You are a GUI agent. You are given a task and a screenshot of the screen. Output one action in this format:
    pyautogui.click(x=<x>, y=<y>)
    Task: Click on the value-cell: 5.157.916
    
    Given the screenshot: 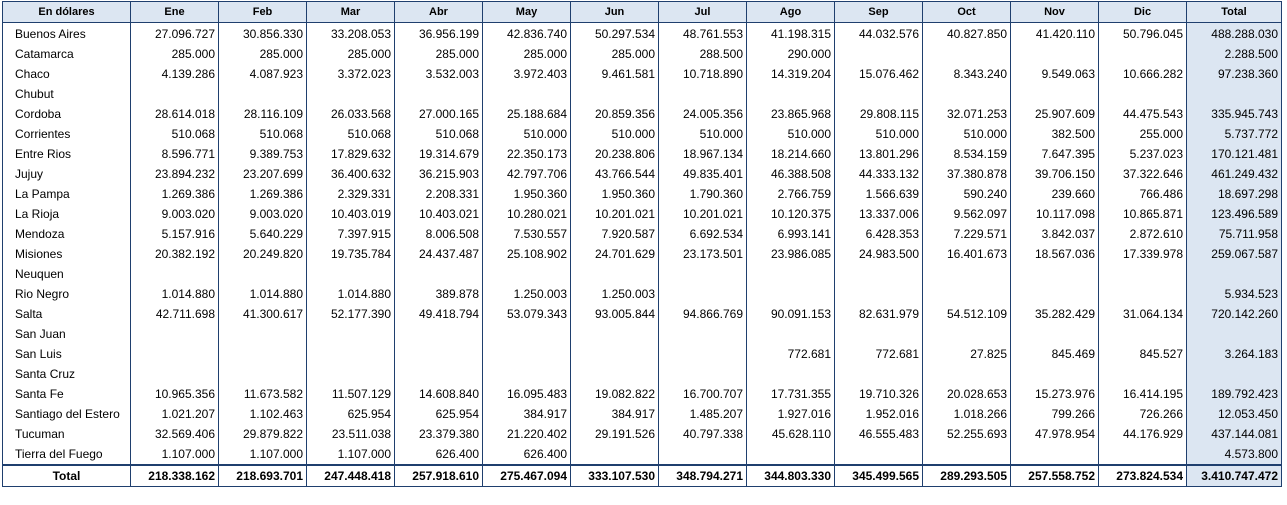 What is the action you would take?
    pyautogui.click(x=174, y=234)
    